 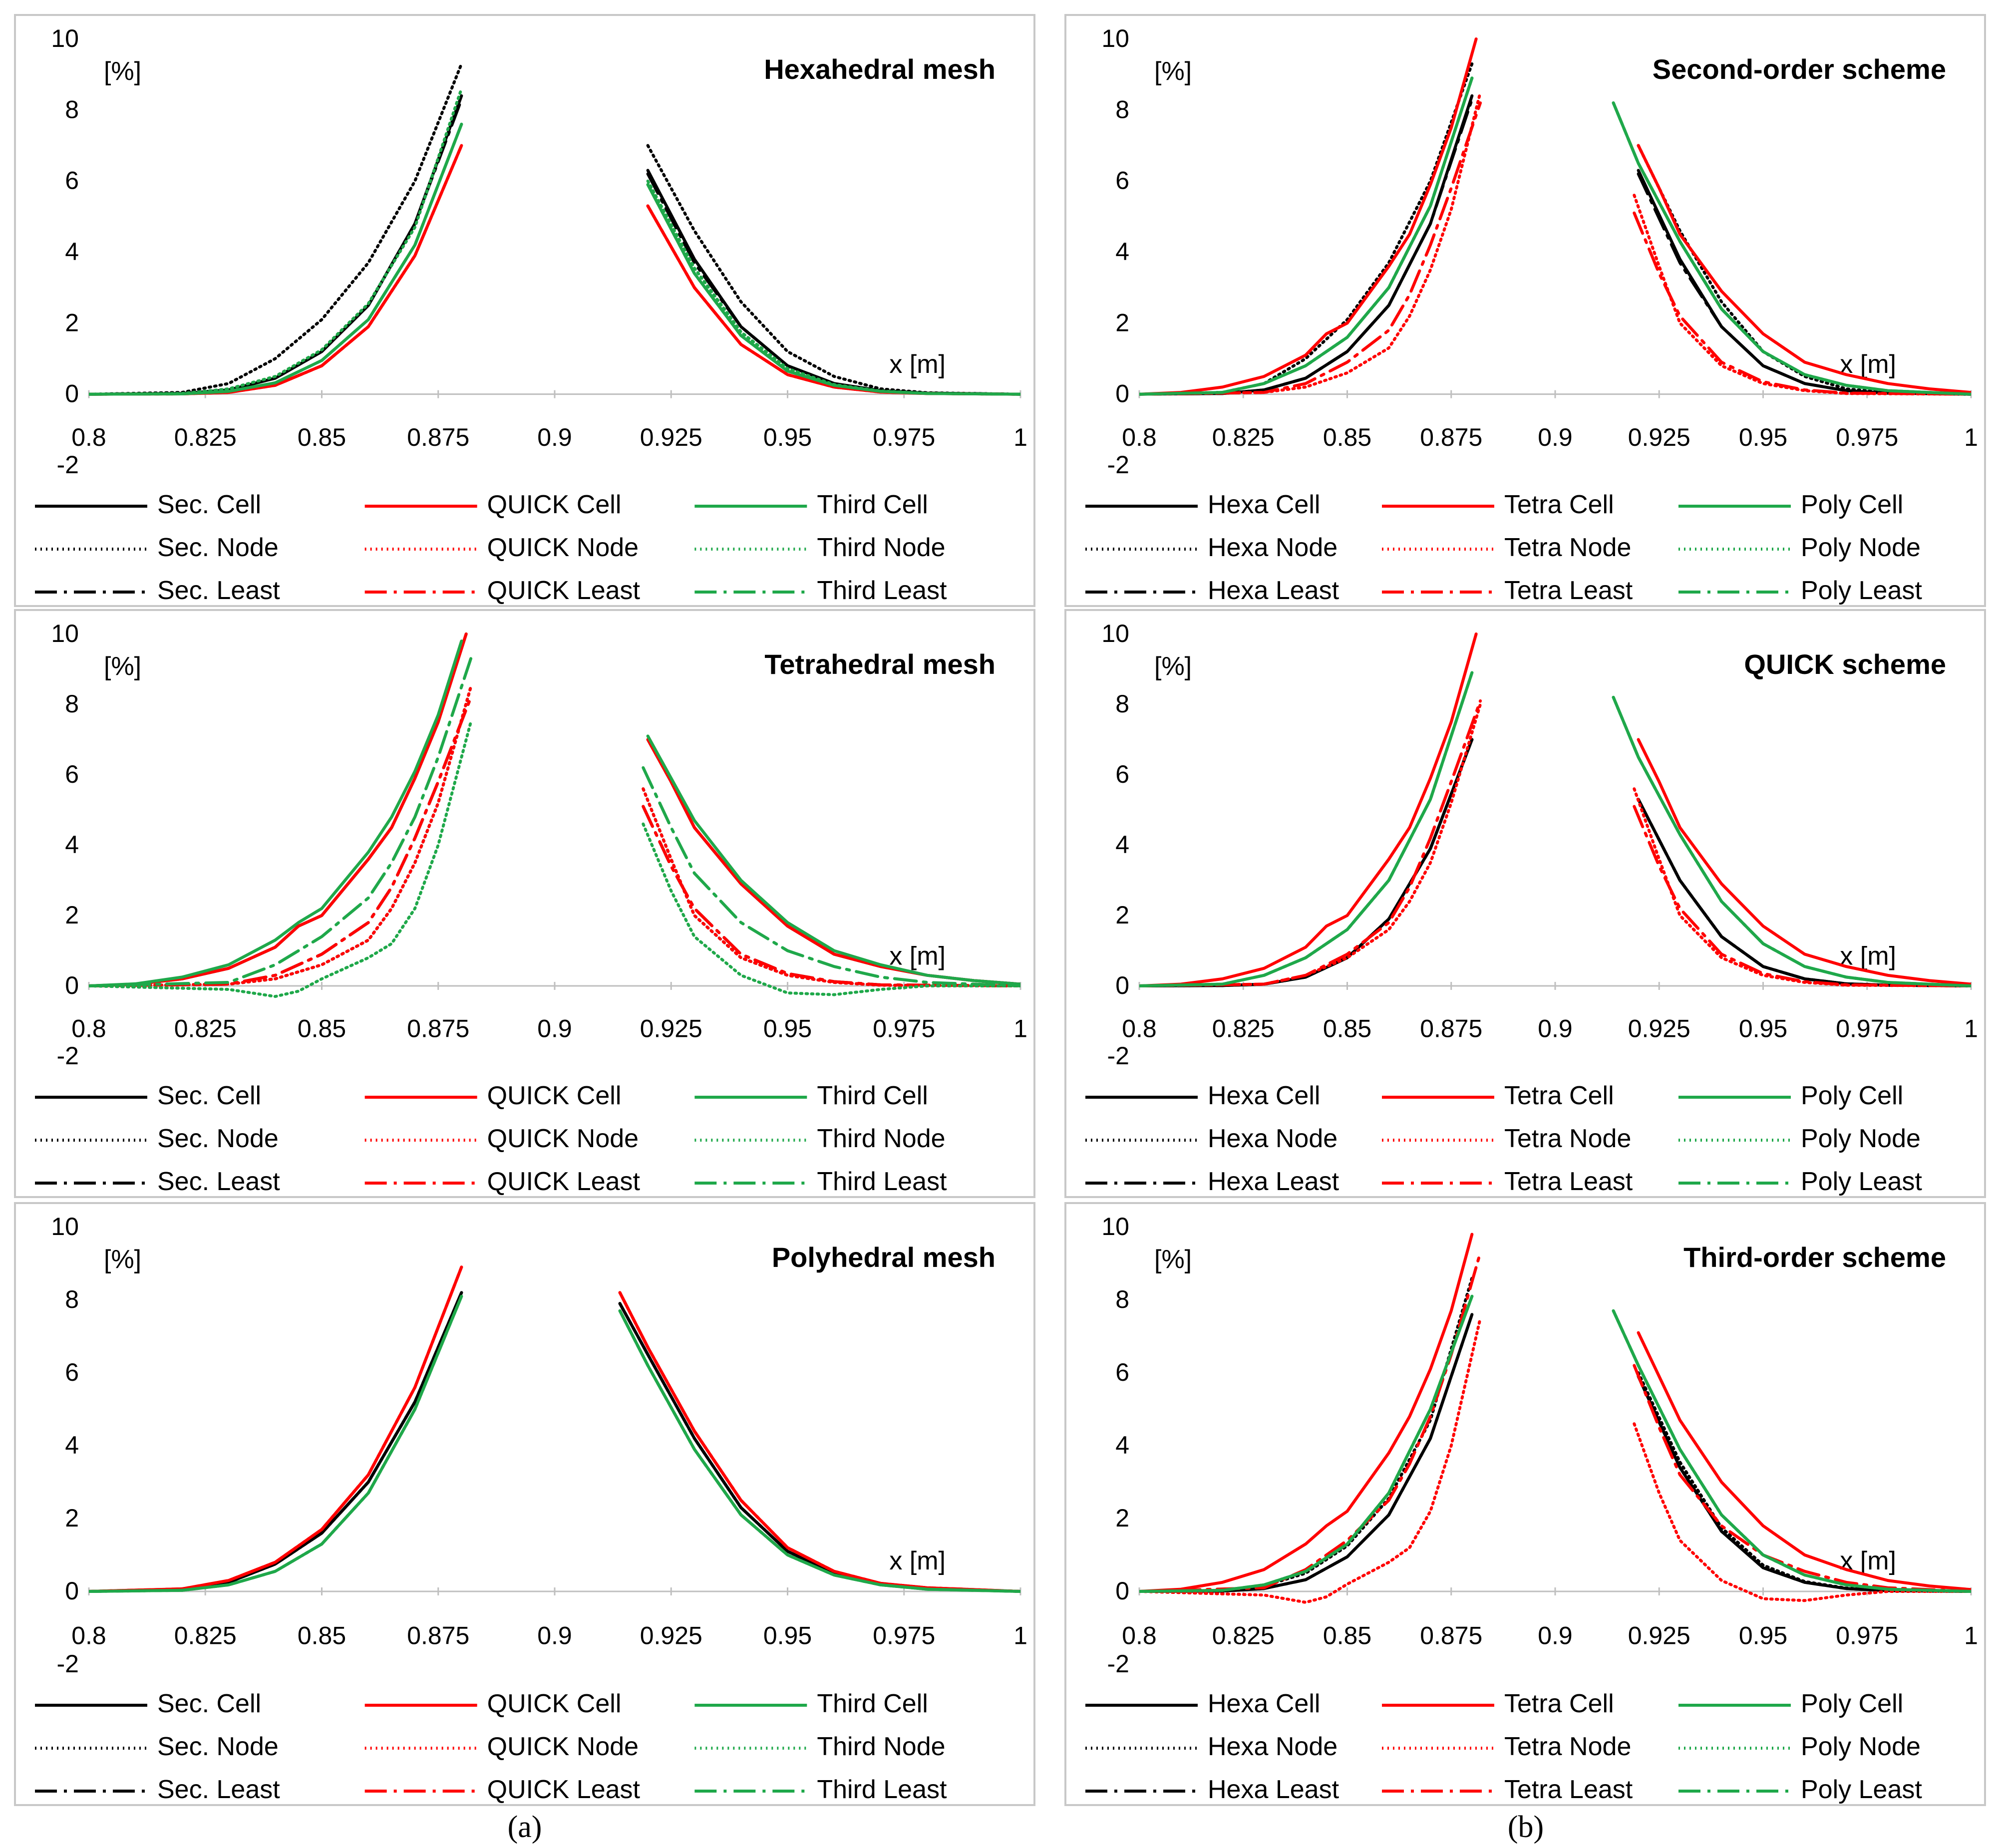 I want to click on legend-label: Third Cell, so click(x=872, y=1095).